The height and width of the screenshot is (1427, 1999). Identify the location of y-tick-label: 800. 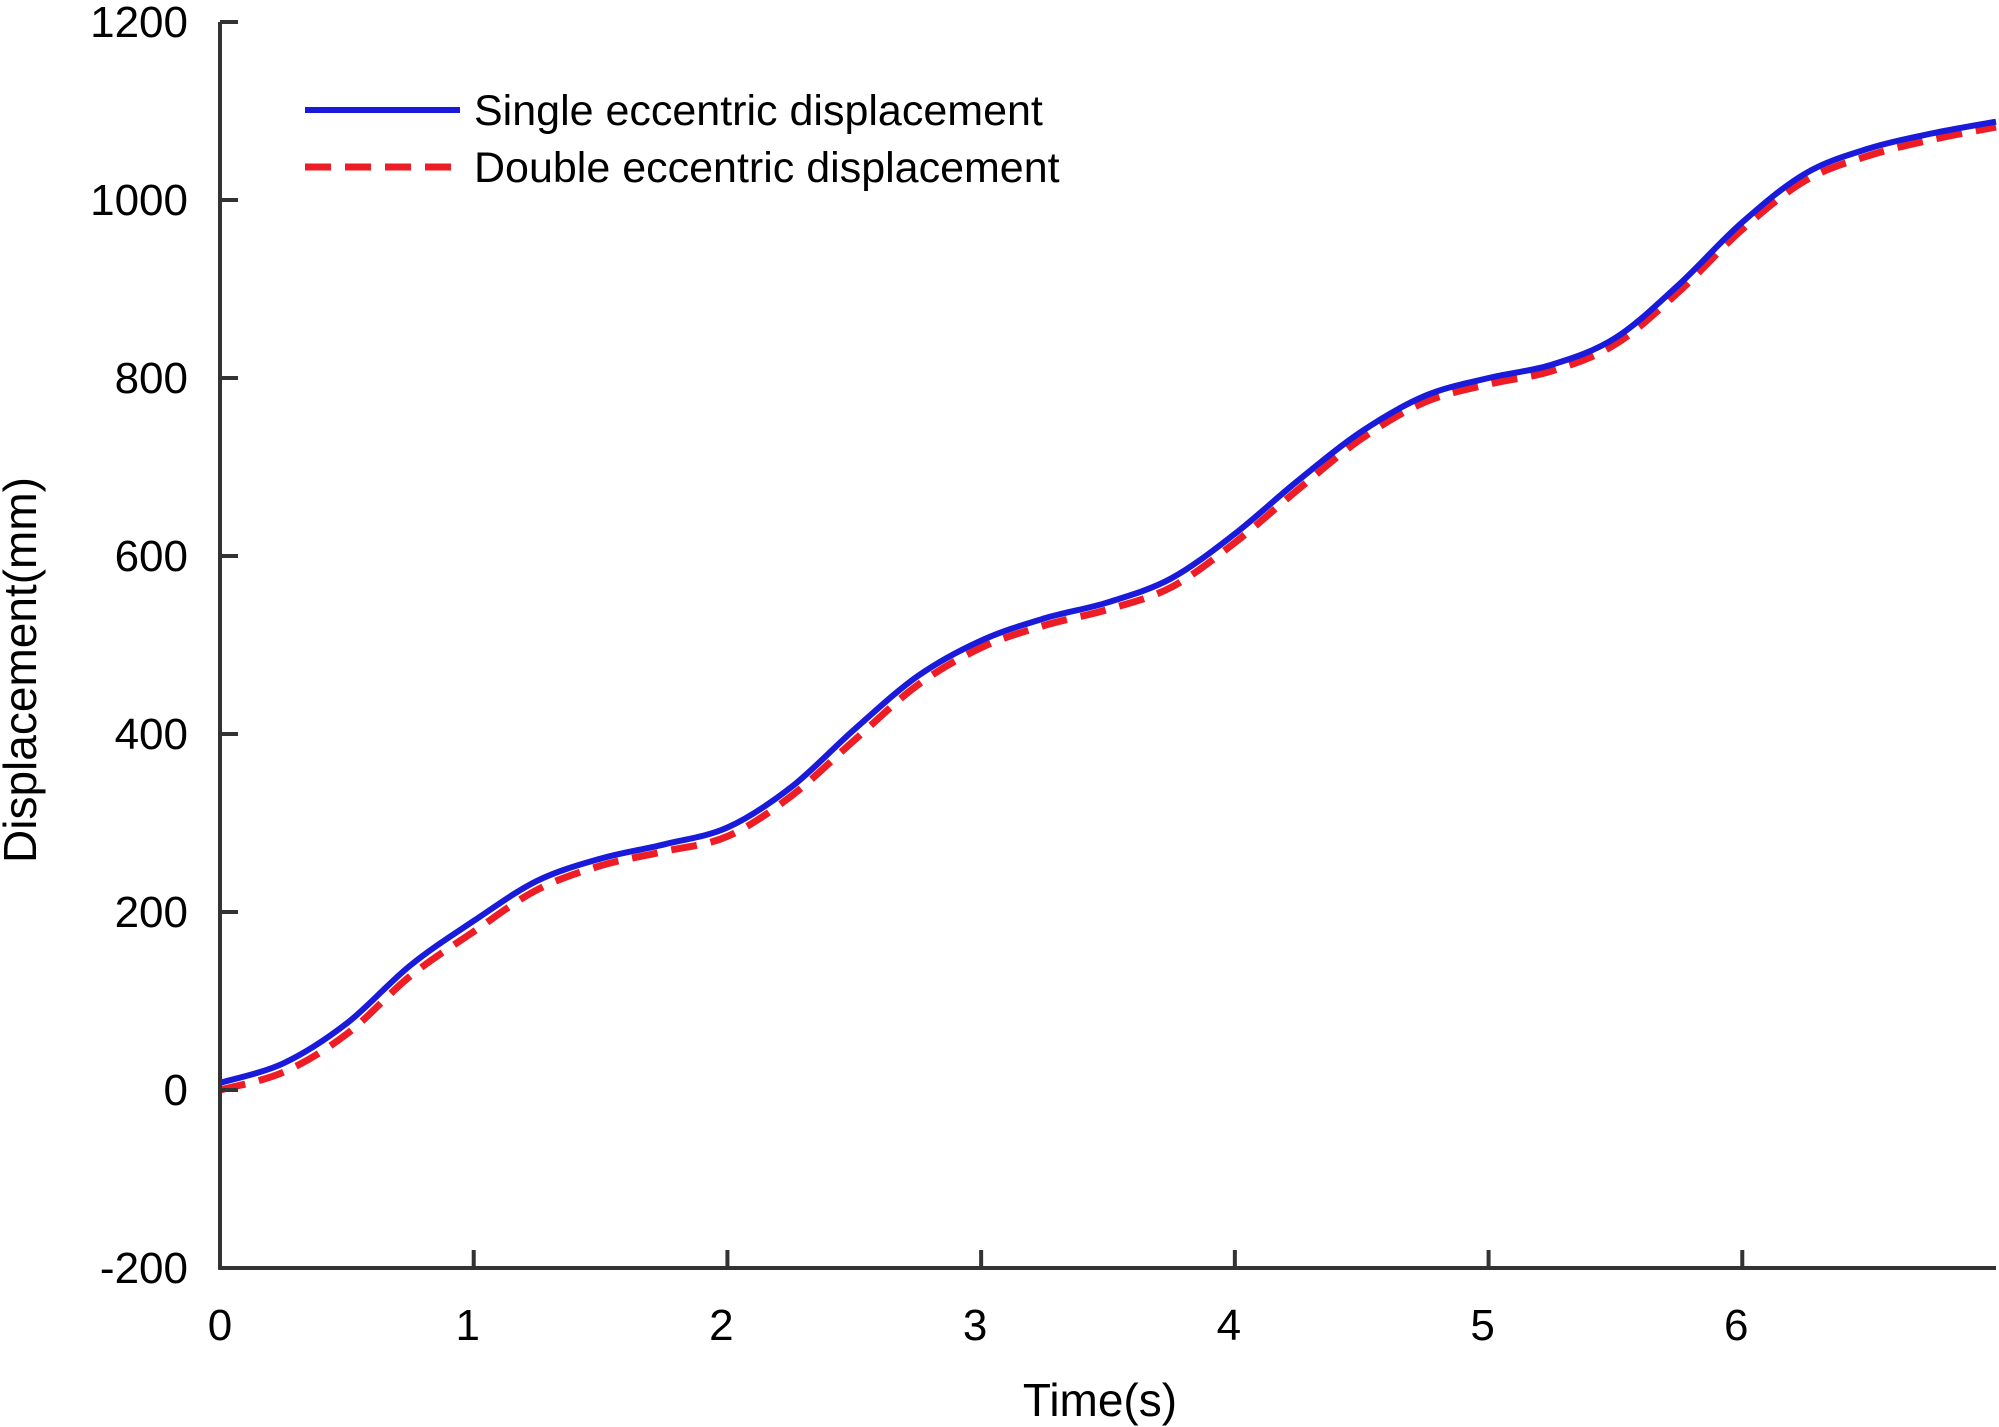
(151, 378).